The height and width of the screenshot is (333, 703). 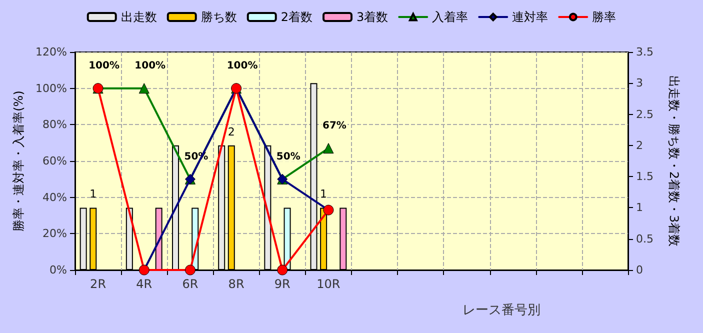 I want to click on y-tick-label: 0%, so click(x=58, y=270).